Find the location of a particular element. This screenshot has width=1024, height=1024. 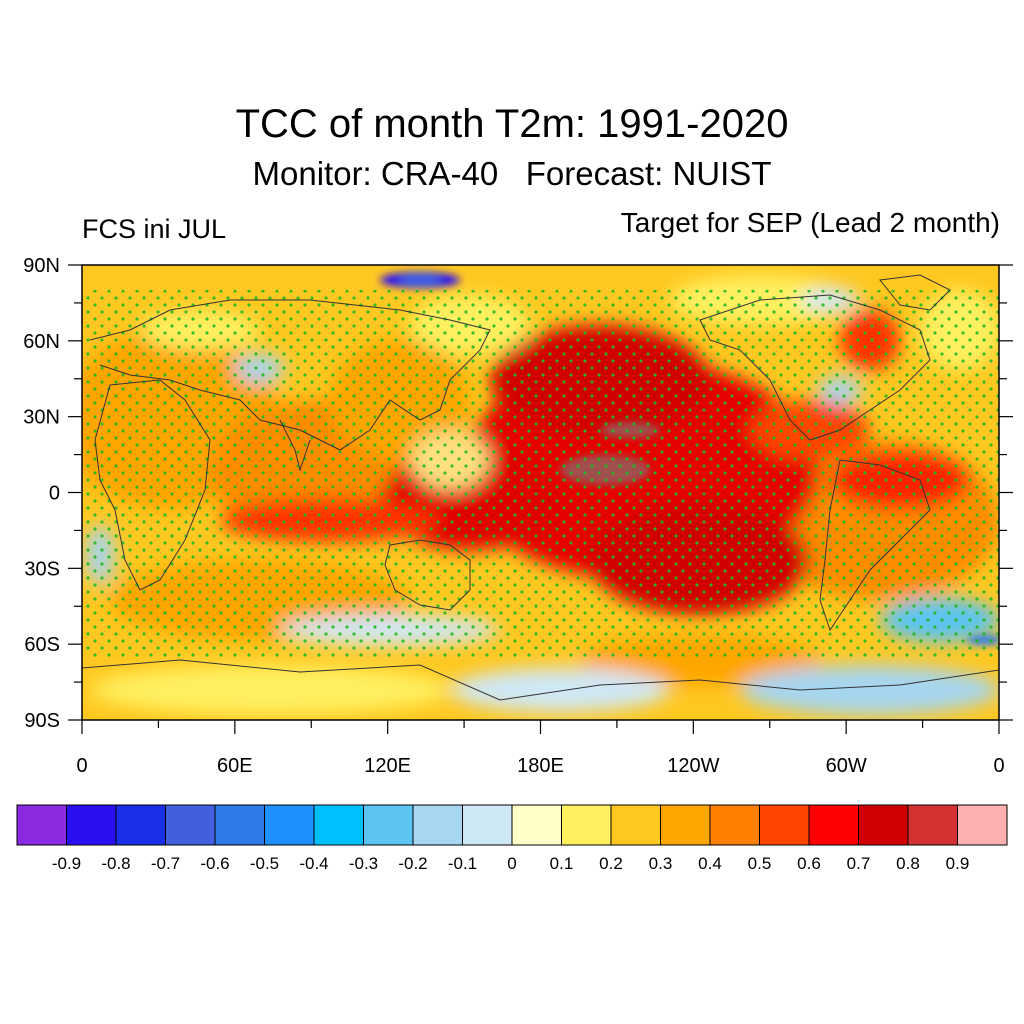

latitude-labels: 90N 60N 30N 0 30S 60S 90S is located at coordinates (41, 493).